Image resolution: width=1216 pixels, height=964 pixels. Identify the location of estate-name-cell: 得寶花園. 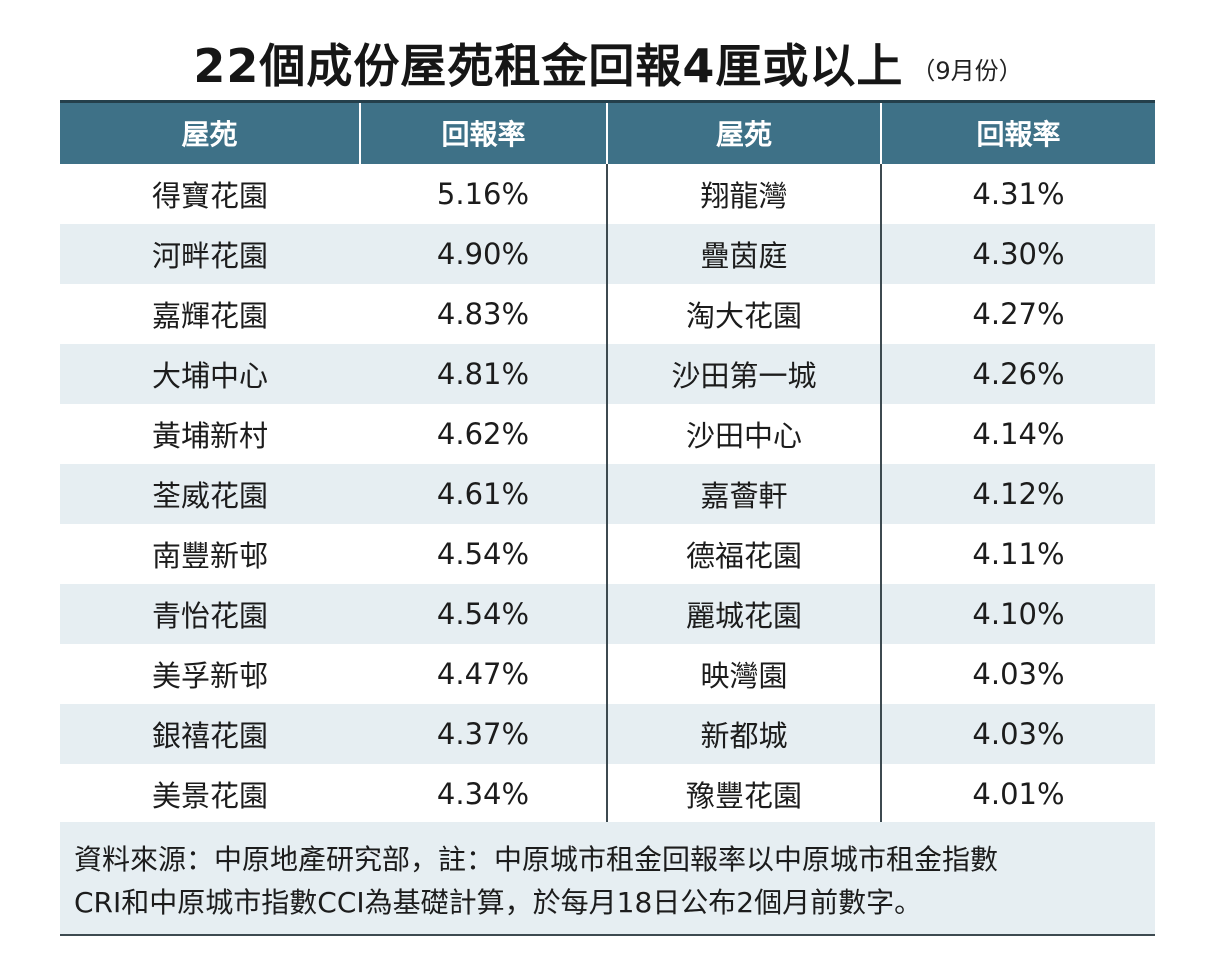
(209, 195).